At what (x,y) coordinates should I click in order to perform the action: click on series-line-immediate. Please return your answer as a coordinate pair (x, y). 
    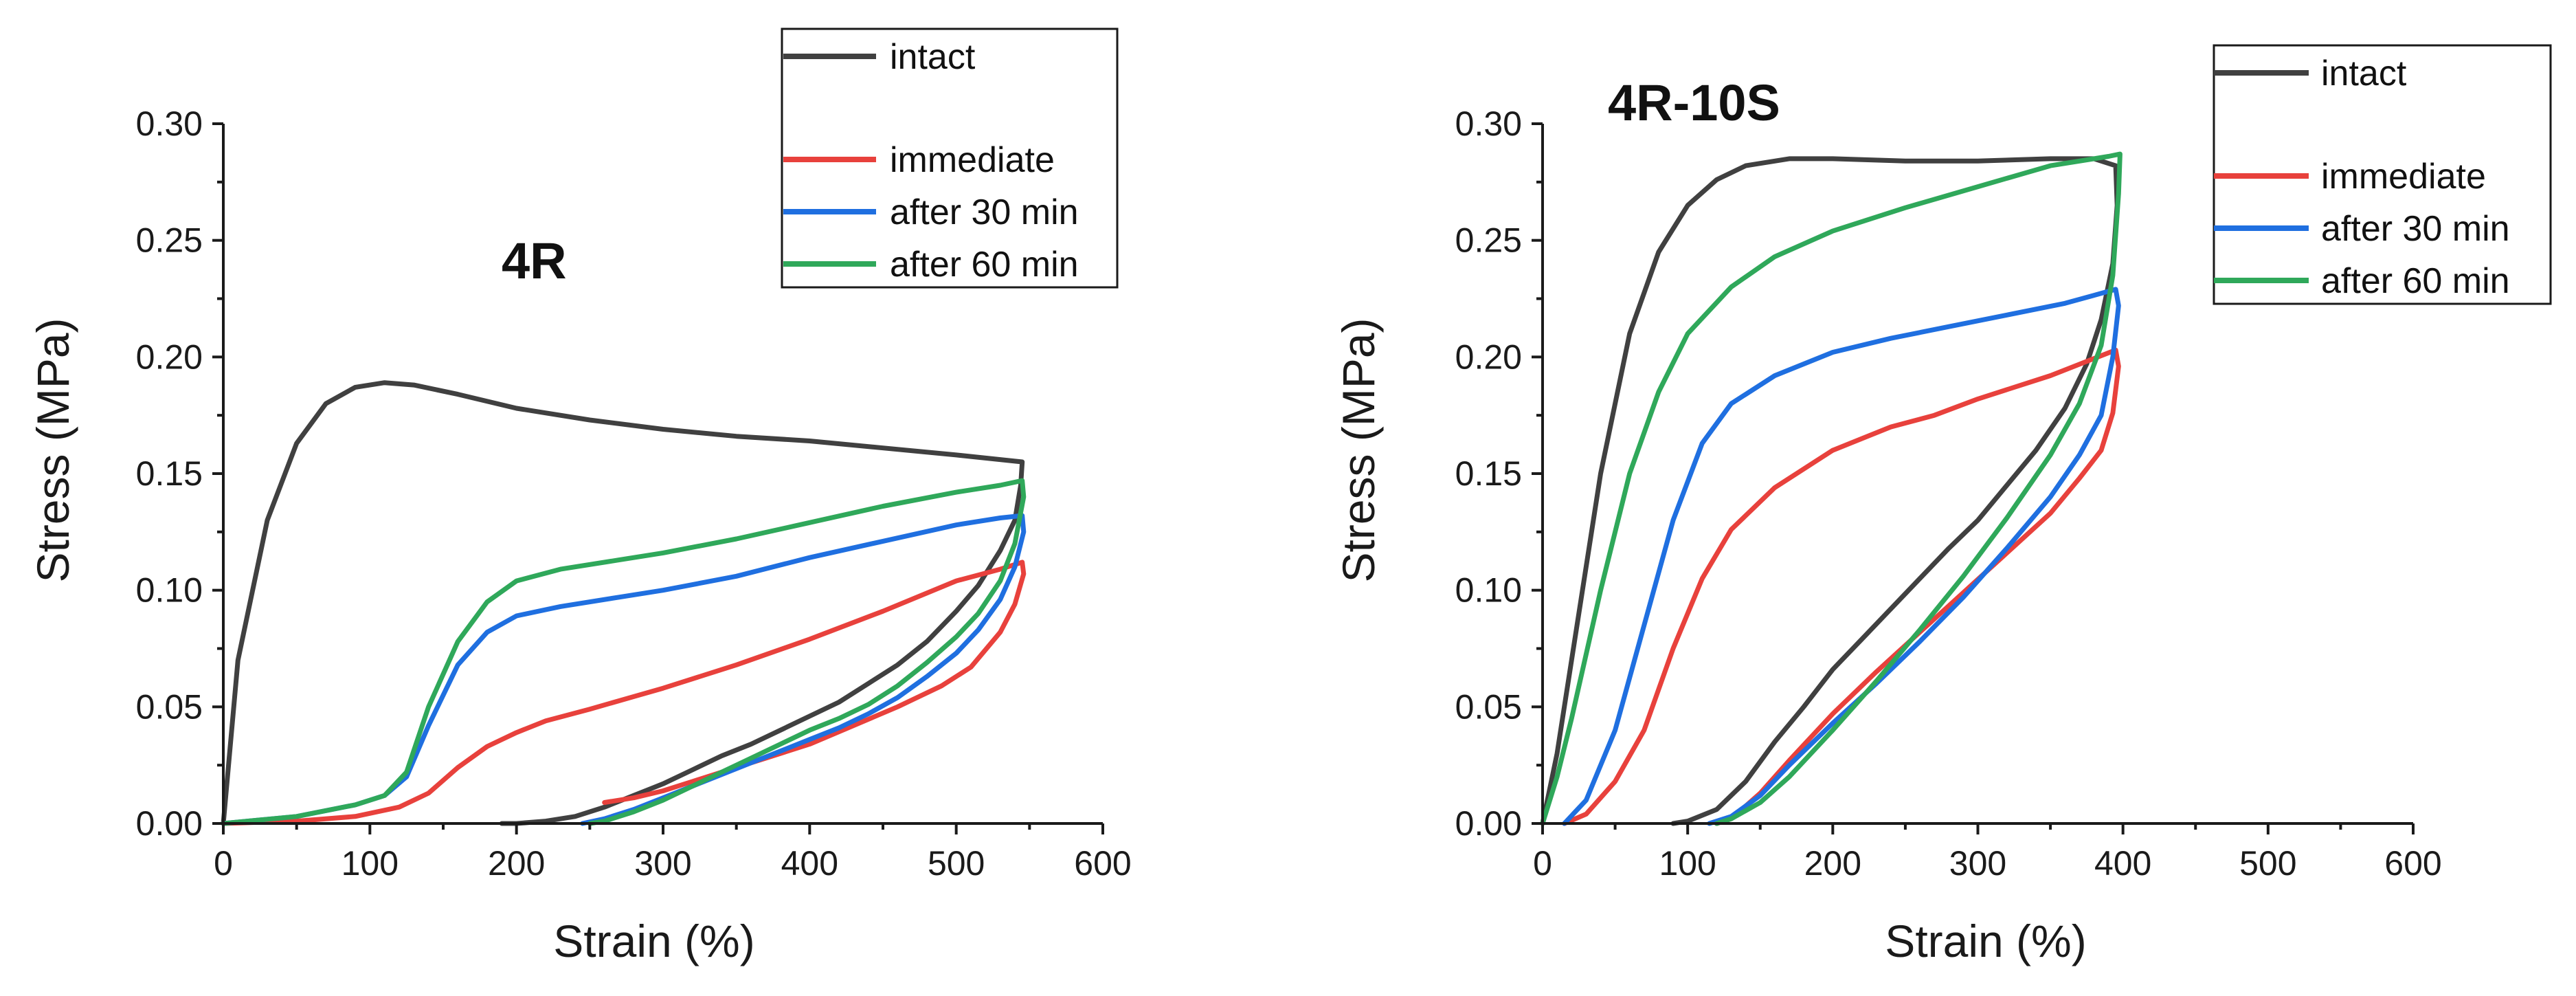
    Looking at the image, I should click on (1841, 587).